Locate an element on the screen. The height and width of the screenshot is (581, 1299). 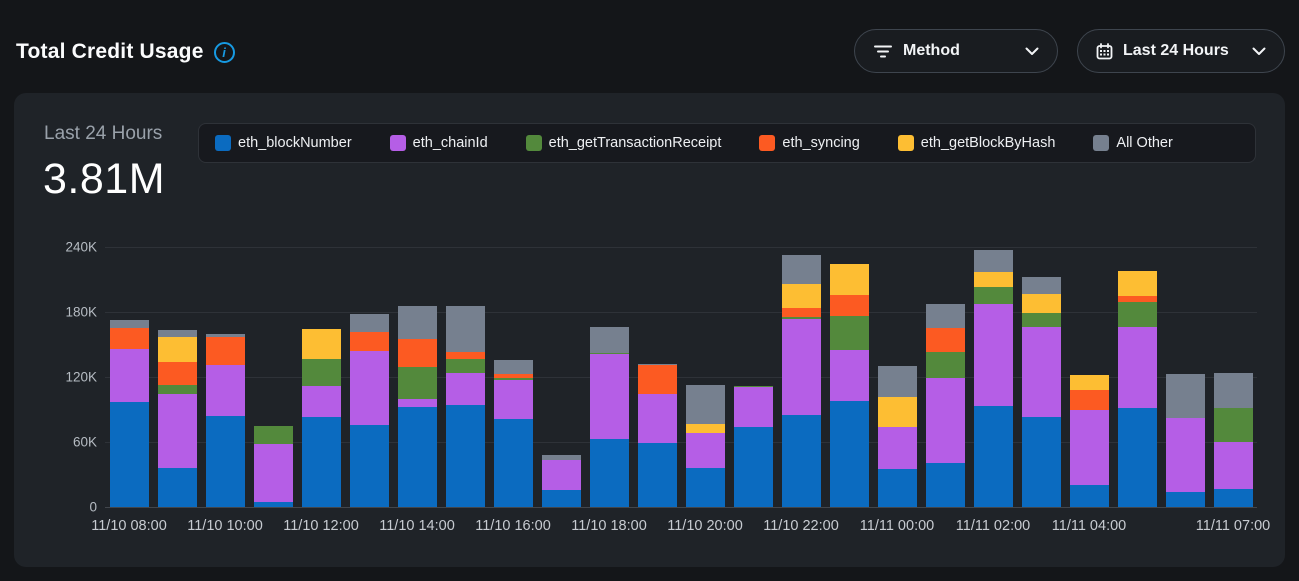
legend-item: eth_getTransactionReceipt is located at coordinates (623, 143).